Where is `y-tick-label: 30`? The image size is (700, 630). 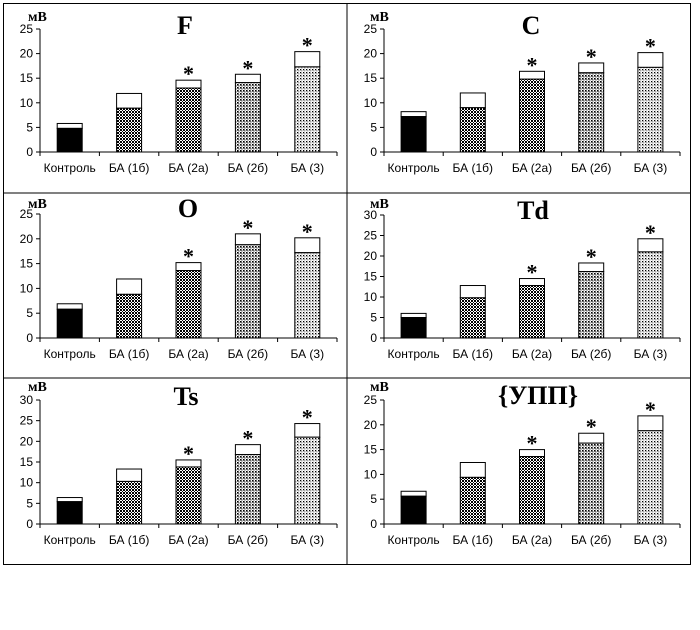
y-tick-label: 30 is located at coordinates (27, 400).